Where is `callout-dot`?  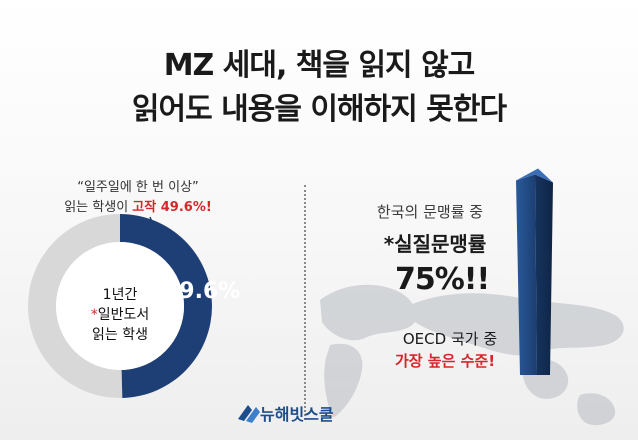 callout-dot is located at coordinates (162, 246).